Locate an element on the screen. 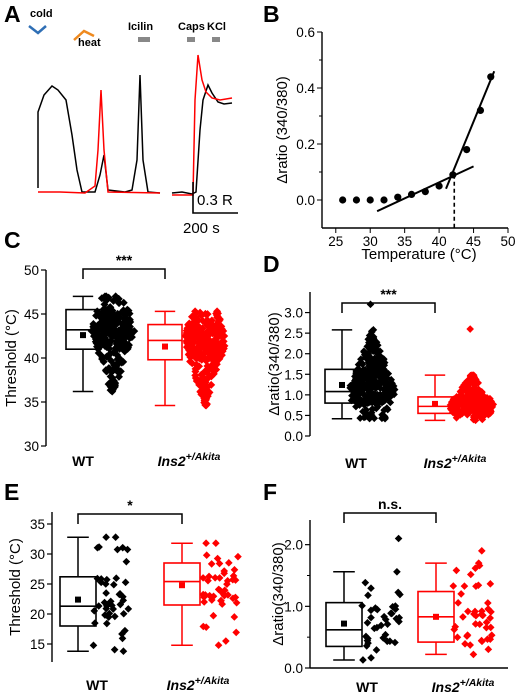 The image size is (520, 696). y-tick-label: 1.0 is located at coordinates (293, 606).